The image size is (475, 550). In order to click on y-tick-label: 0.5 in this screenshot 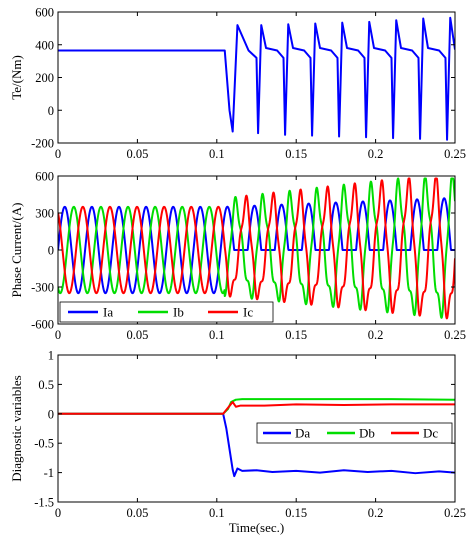, I will do `click(46, 385)`.